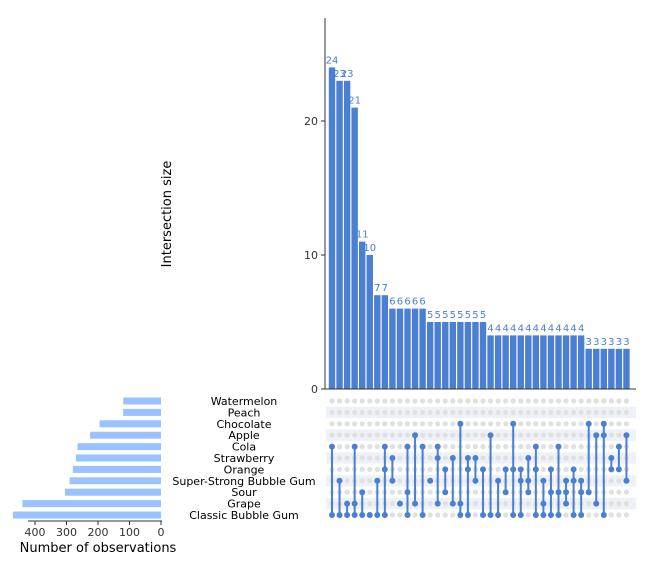 This screenshot has width=655, height=562. What do you see at coordinates (244, 447) in the screenshot?
I see `set-label: Cola` at bounding box center [244, 447].